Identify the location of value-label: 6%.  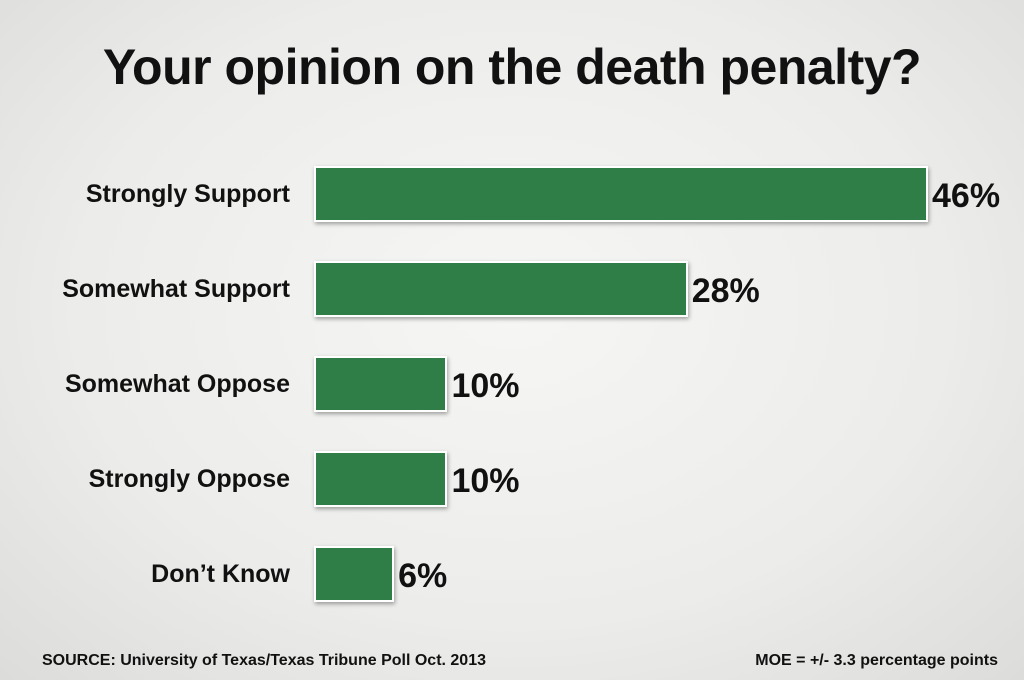
(423, 576).